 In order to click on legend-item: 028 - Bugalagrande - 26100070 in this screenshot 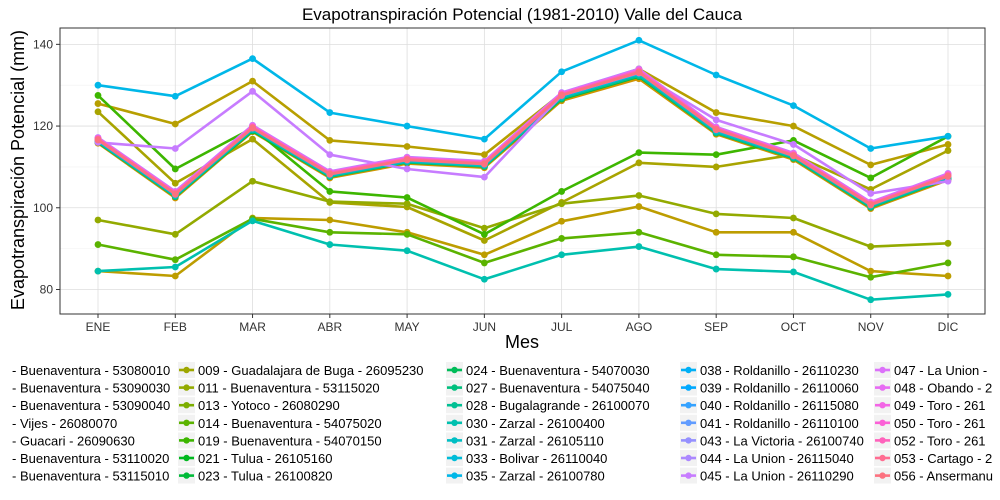, I will do `click(548, 405)`.